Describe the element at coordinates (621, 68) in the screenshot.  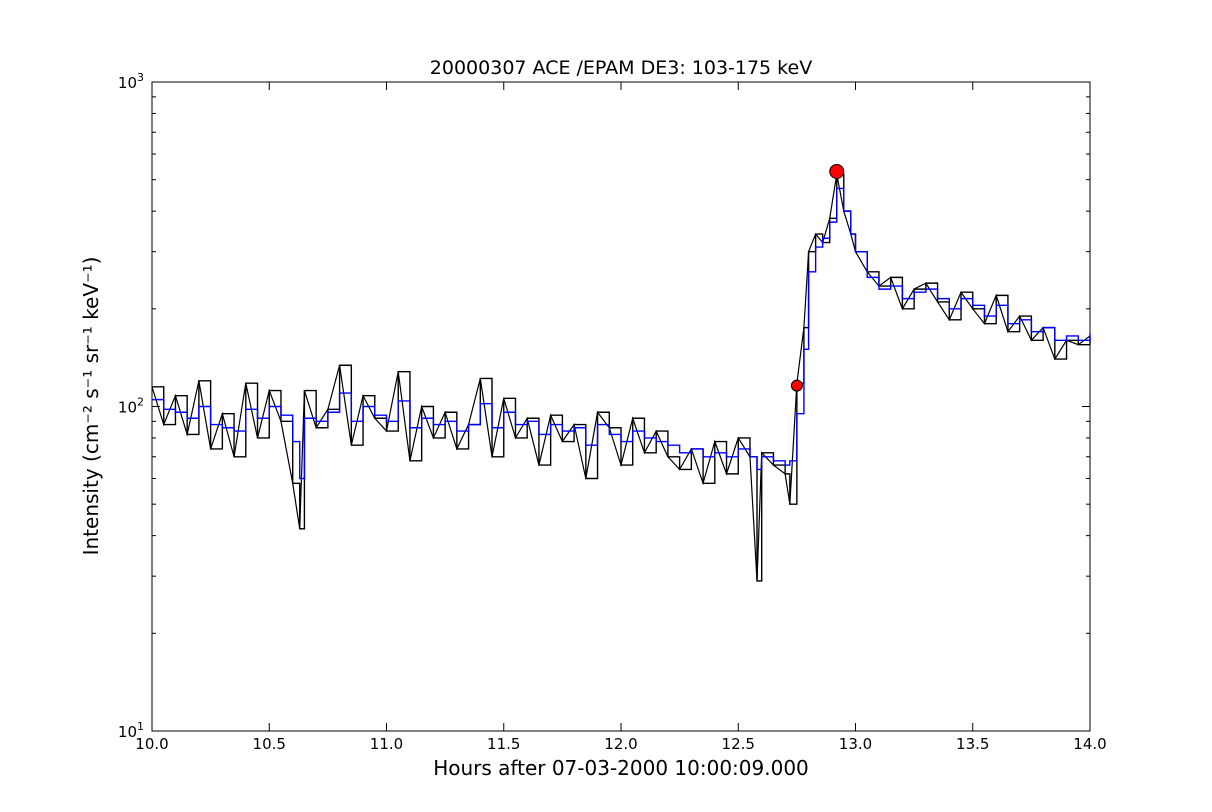
I see `chart-title: 20000307 ACE /EPAM DE3: 103-175 keV` at that location.